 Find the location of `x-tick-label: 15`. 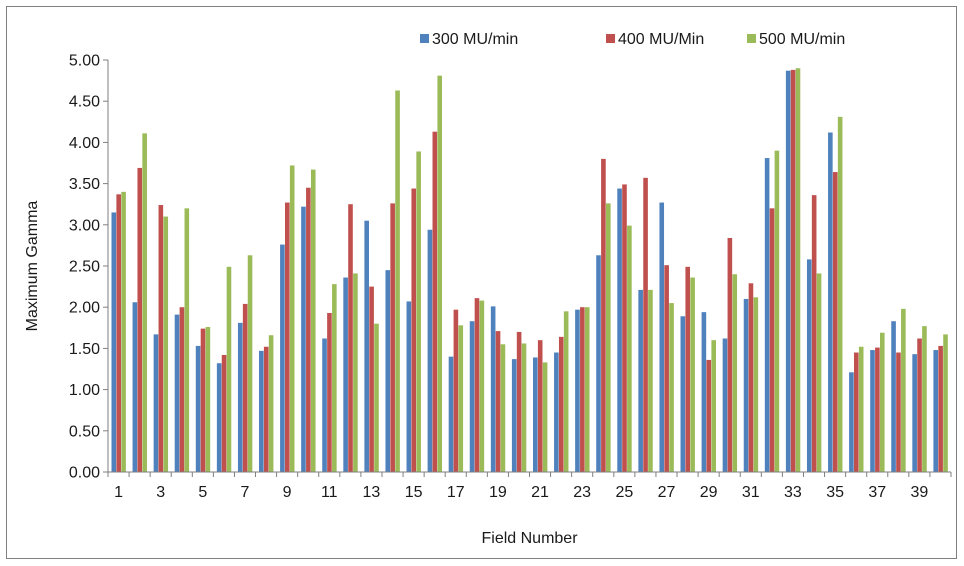

x-tick-label: 15 is located at coordinates (414, 492).